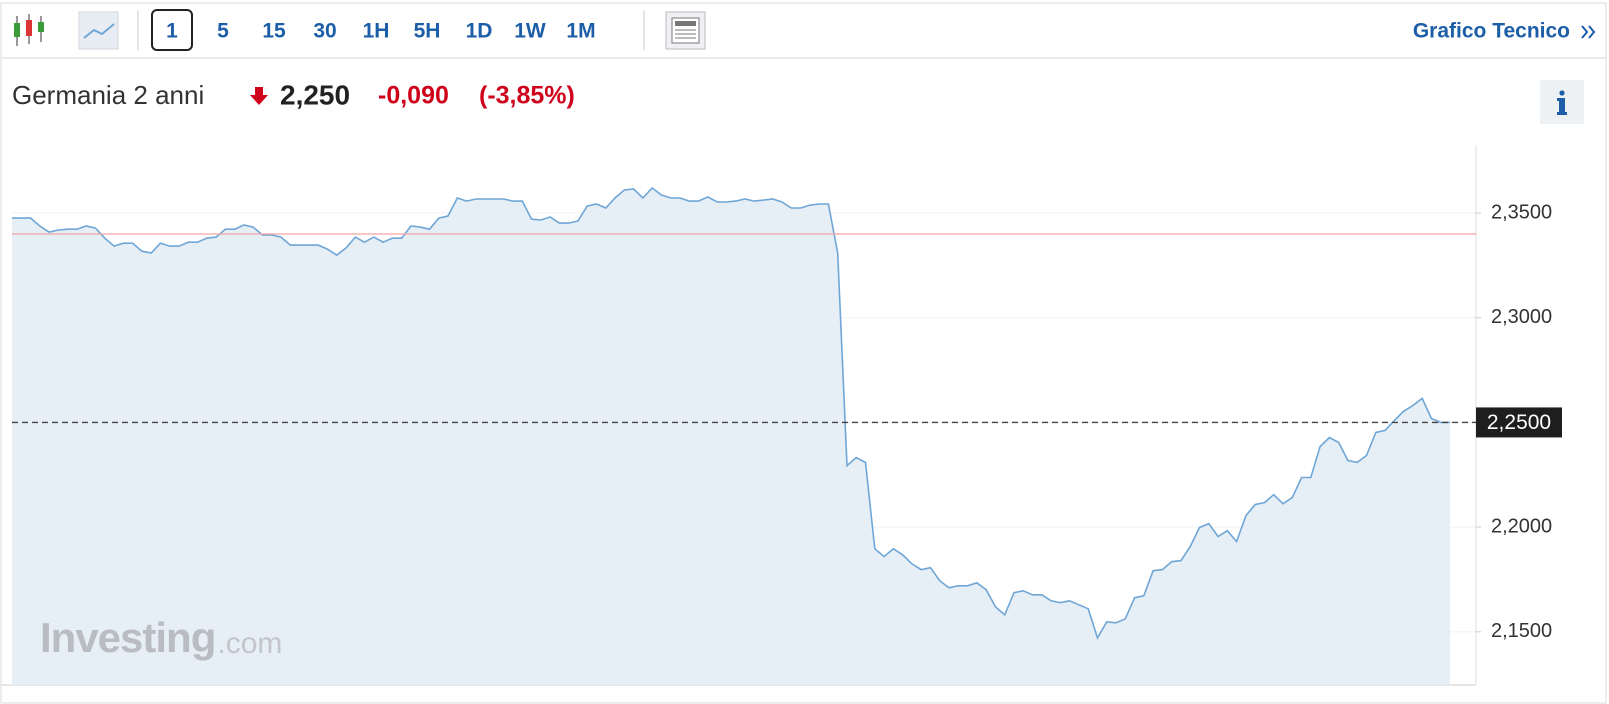 This screenshot has height=704, width=1609. I want to click on interval-button: 5H, so click(427, 31).